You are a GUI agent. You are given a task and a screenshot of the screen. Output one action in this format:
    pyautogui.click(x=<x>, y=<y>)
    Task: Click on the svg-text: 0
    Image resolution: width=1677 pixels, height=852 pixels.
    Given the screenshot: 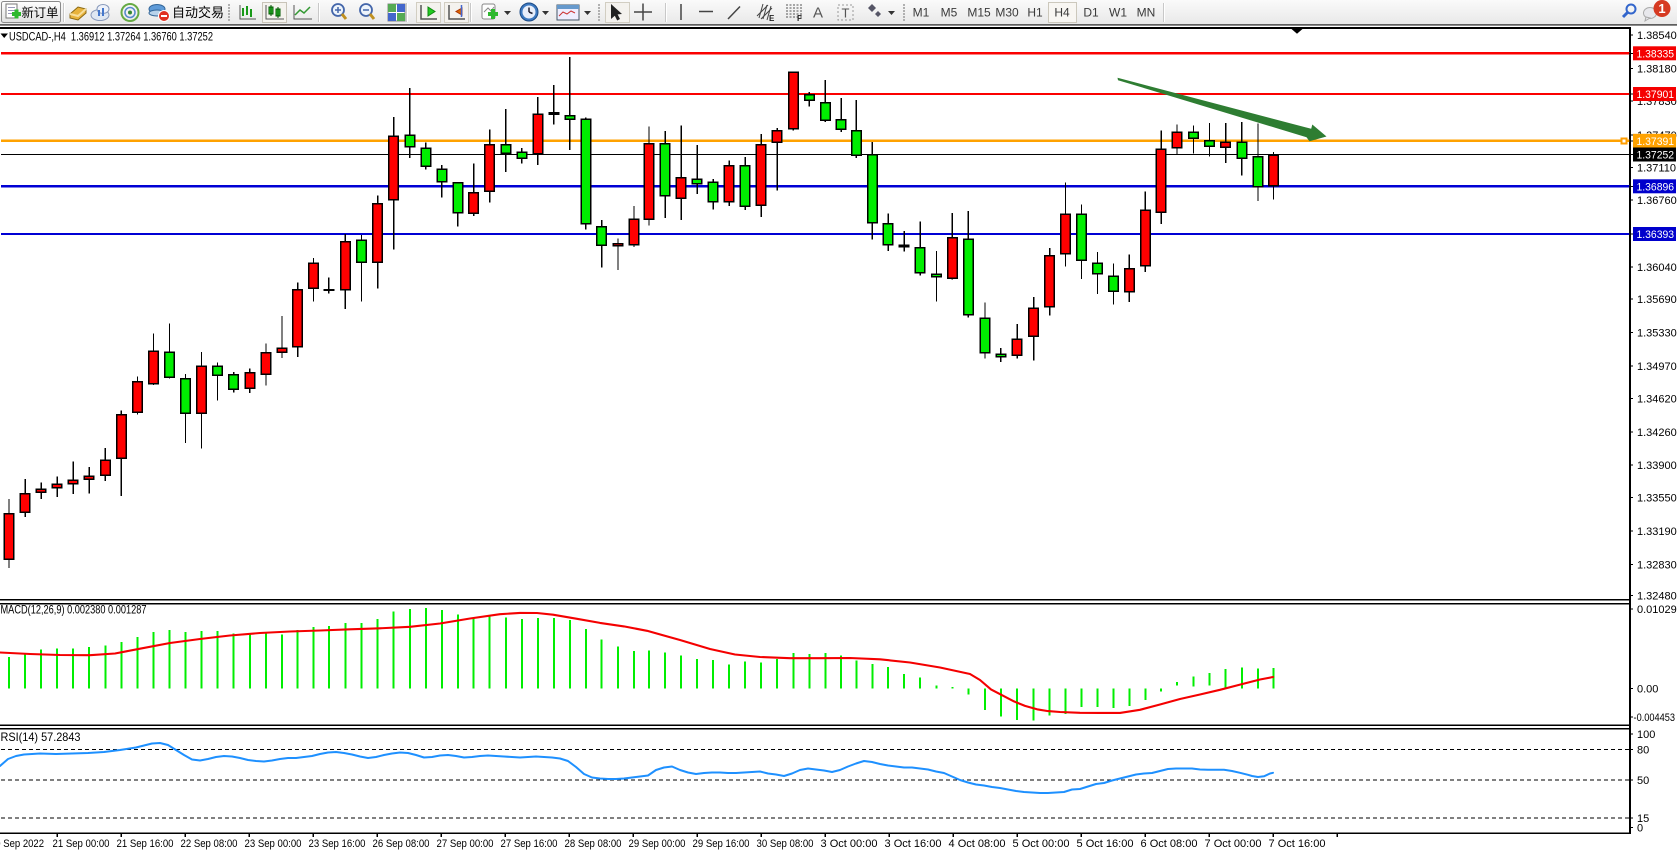 What is the action you would take?
    pyautogui.click(x=1640, y=829)
    